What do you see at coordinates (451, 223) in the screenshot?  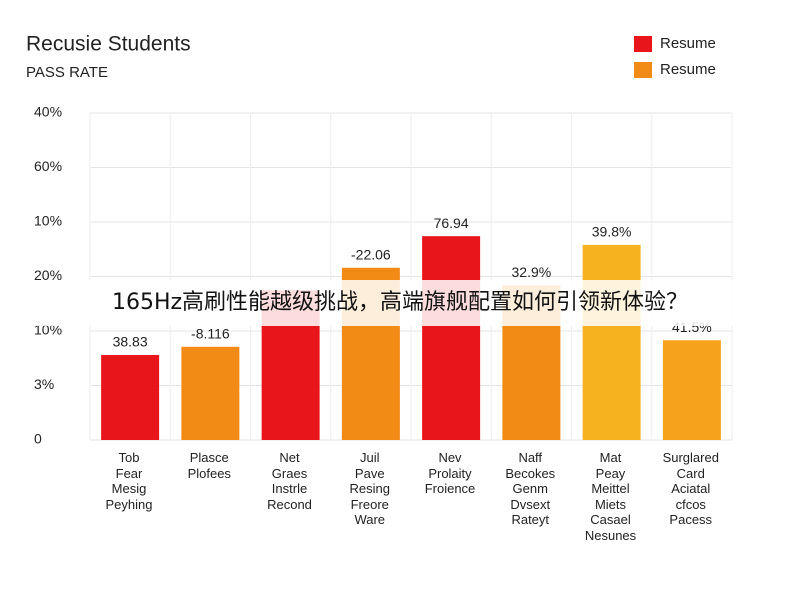 I see `data-label: 76.94` at bounding box center [451, 223].